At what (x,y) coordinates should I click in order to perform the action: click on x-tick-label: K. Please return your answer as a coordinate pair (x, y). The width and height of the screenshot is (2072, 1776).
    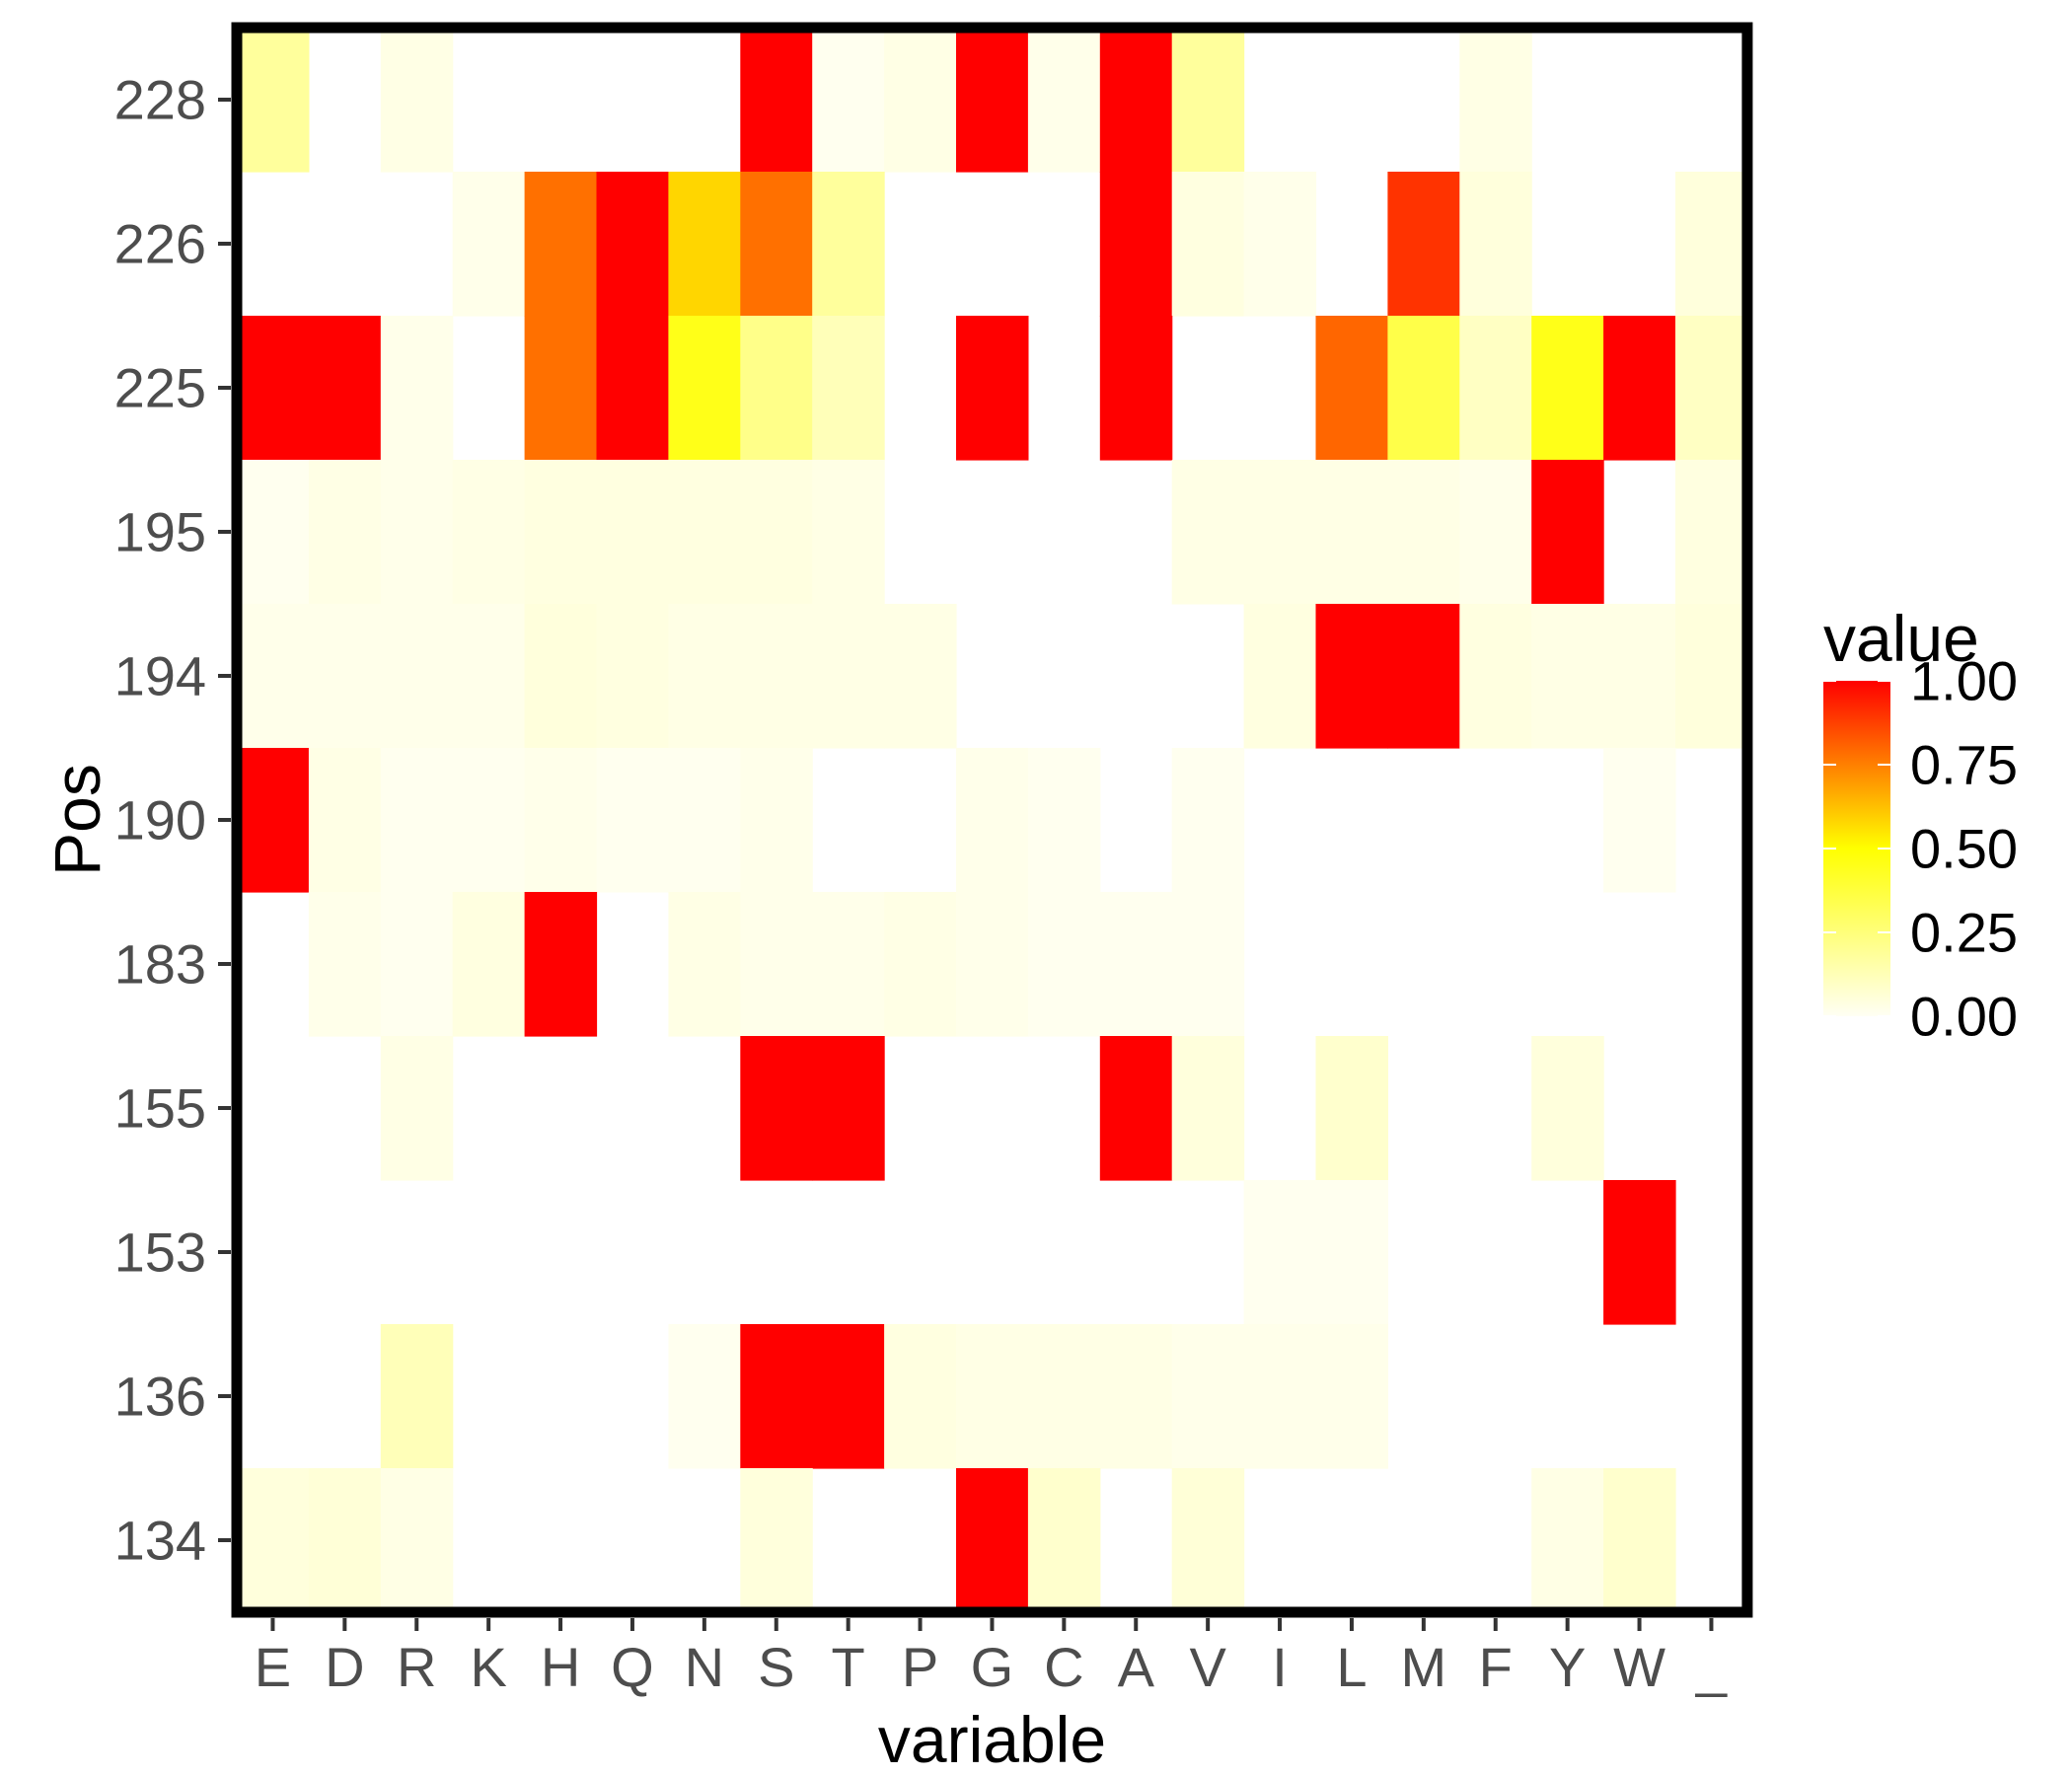
    Looking at the image, I should click on (488, 1667).